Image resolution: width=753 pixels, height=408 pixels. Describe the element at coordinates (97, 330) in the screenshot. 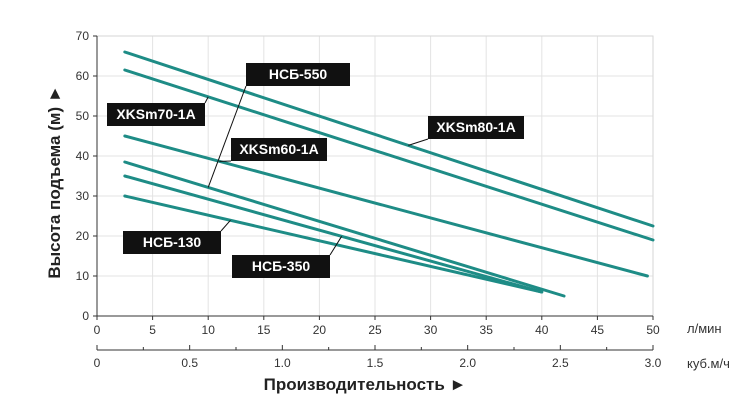

I see `x-tick-label: 0` at that location.